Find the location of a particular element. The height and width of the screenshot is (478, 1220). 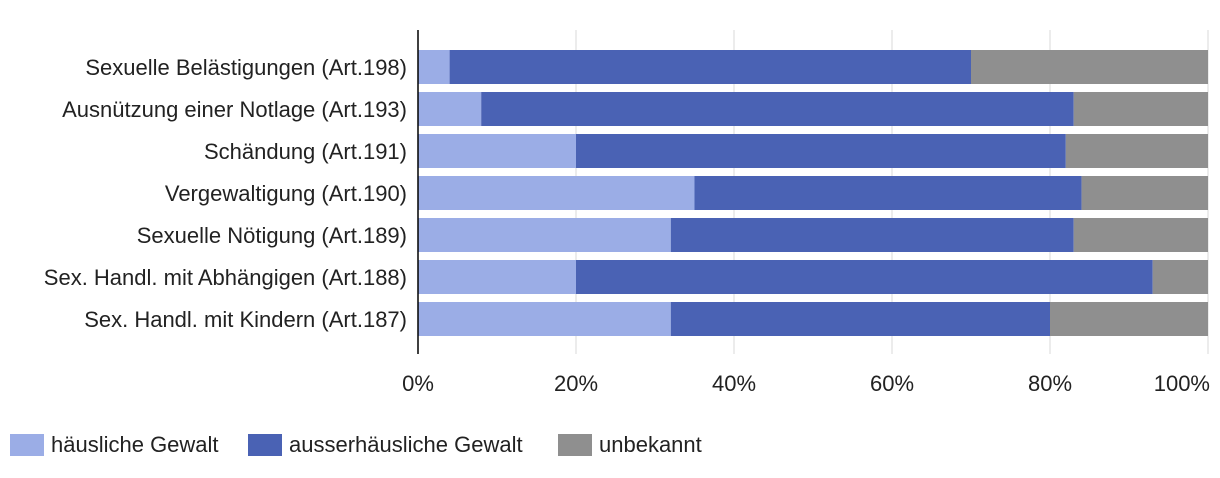

category-label: Sexuelle Belästigungen (Art.198) is located at coordinates (246, 67).